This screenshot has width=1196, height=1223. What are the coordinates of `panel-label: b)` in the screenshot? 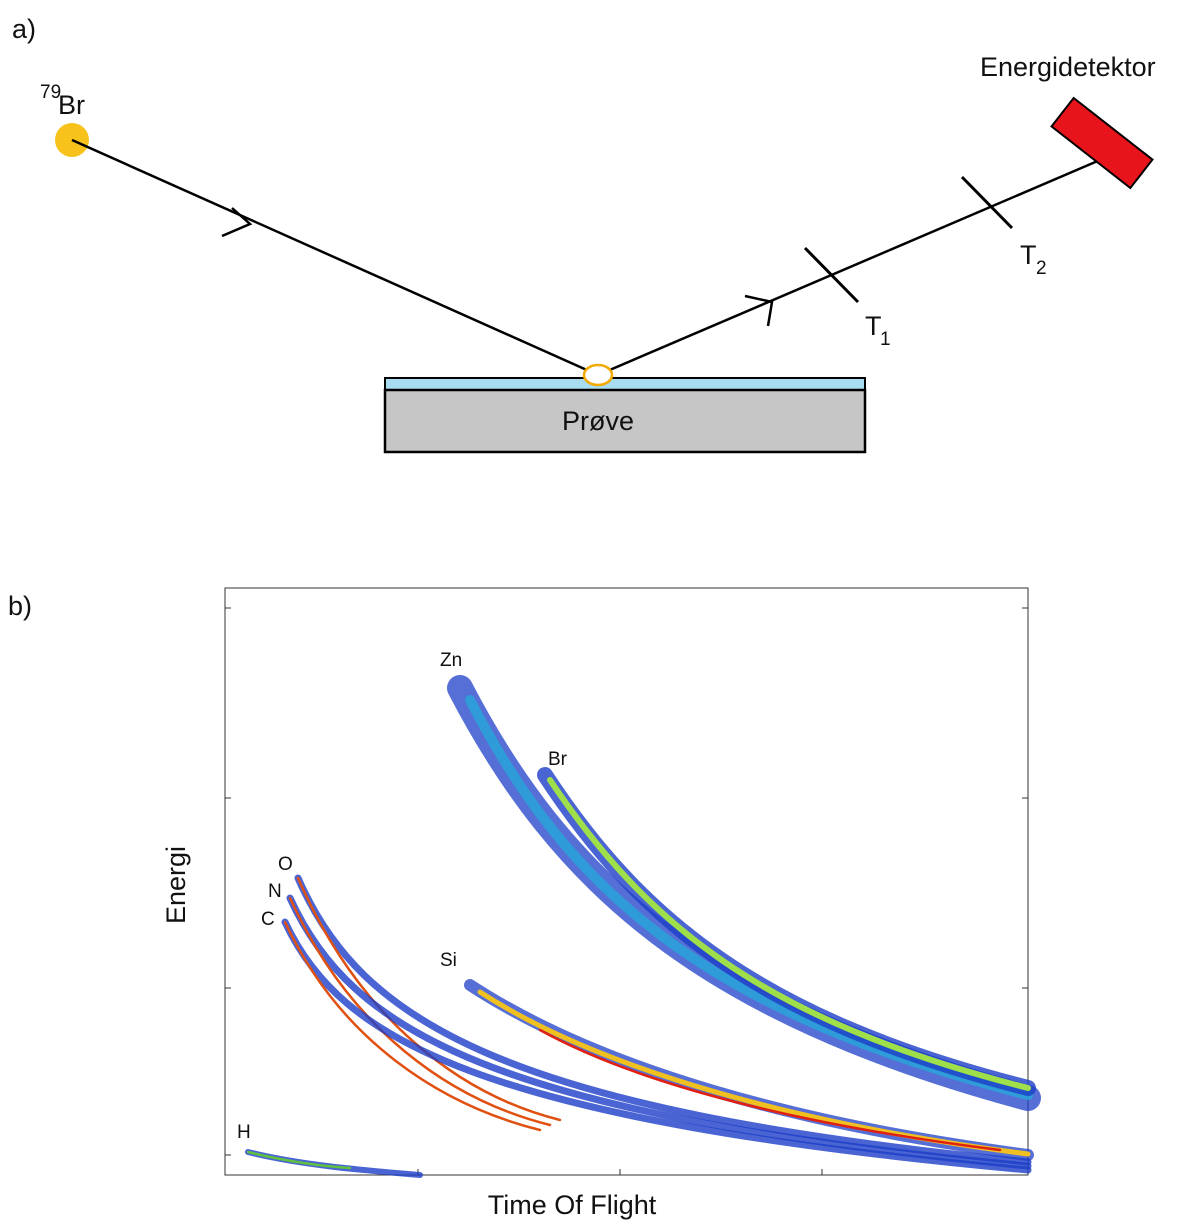 It's located at (20, 606).